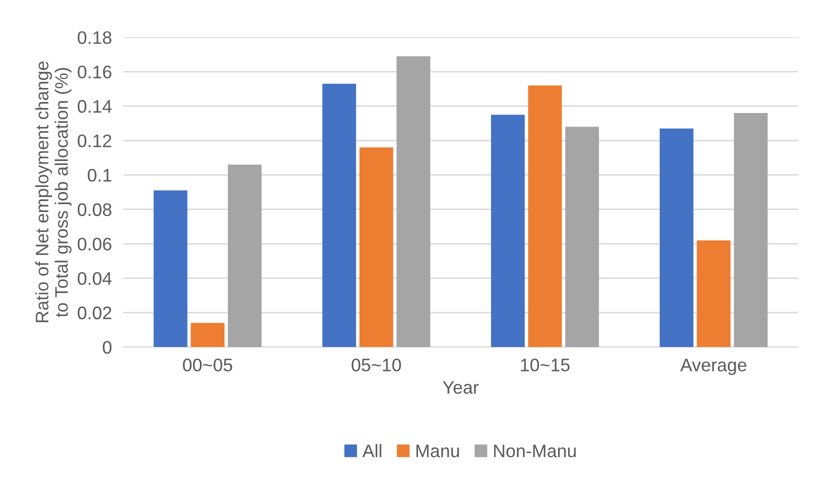  Describe the element at coordinates (100, 175) in the screenshot. I see `y-tick-label: 0.1` at that location.